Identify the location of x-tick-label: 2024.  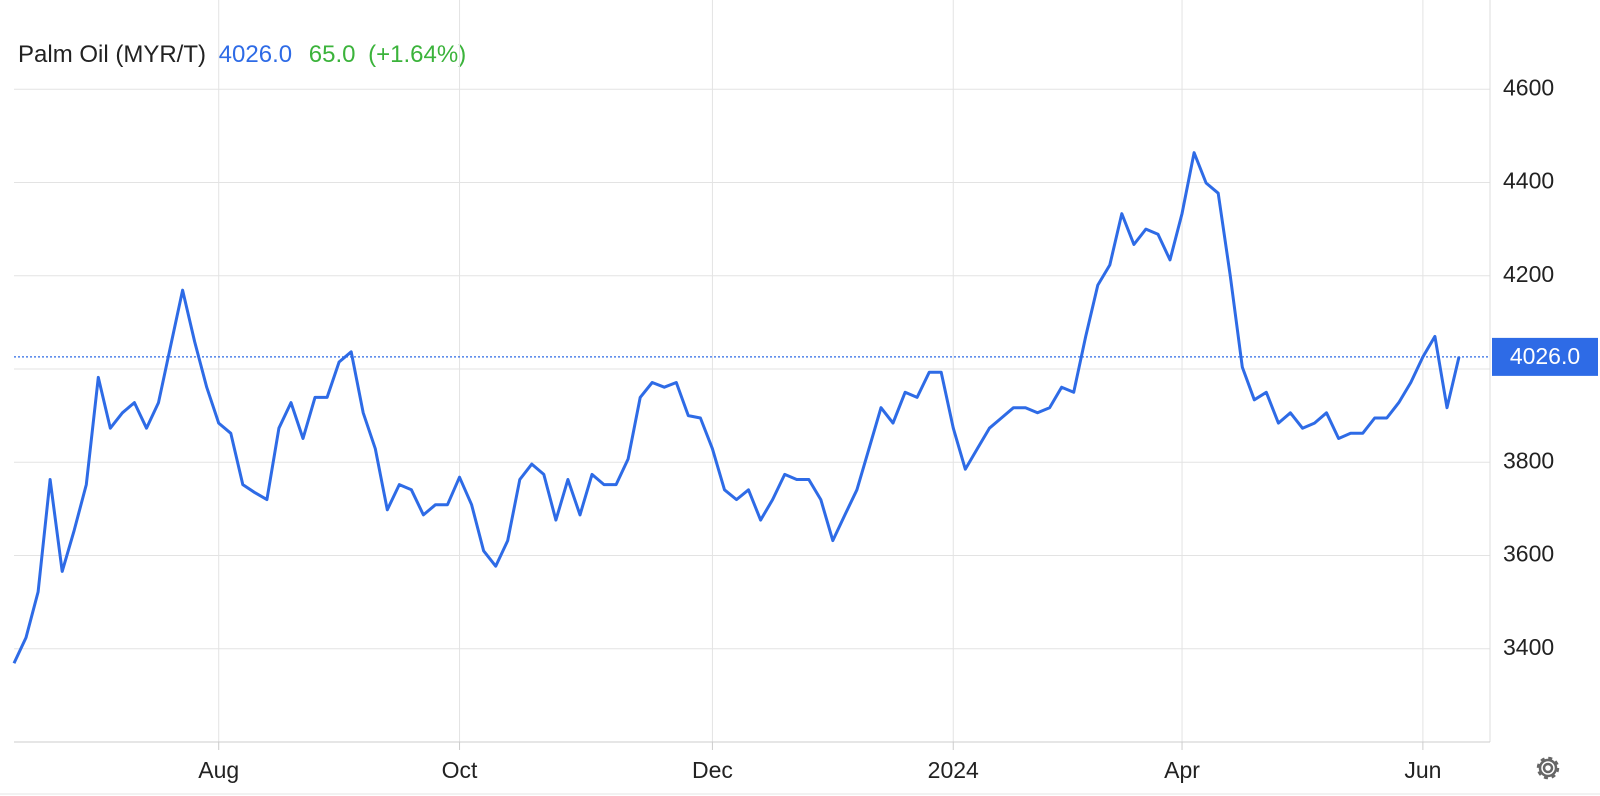
(953, 770).